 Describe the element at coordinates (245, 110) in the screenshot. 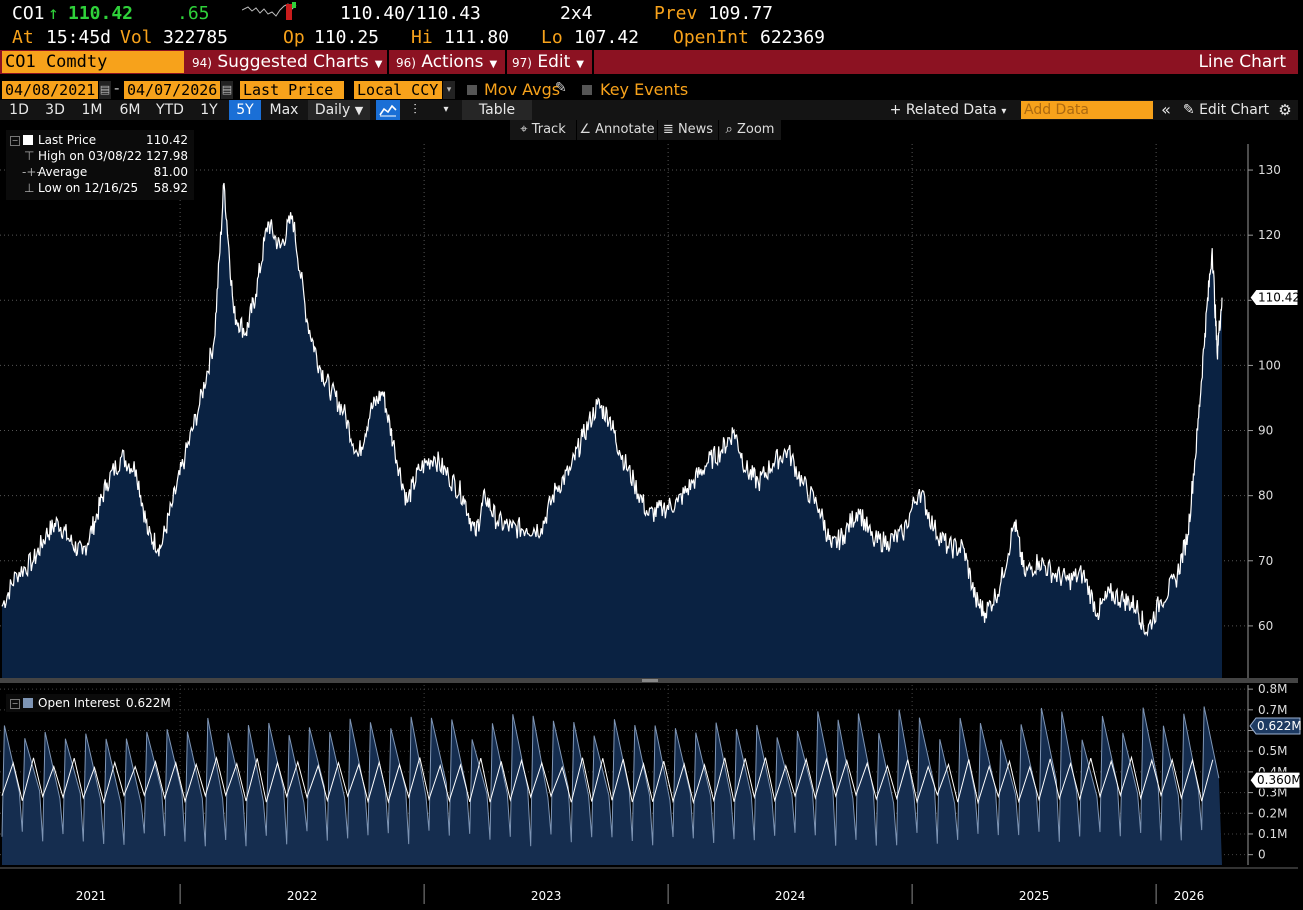

I see `range-5y: 5Y` at that location.